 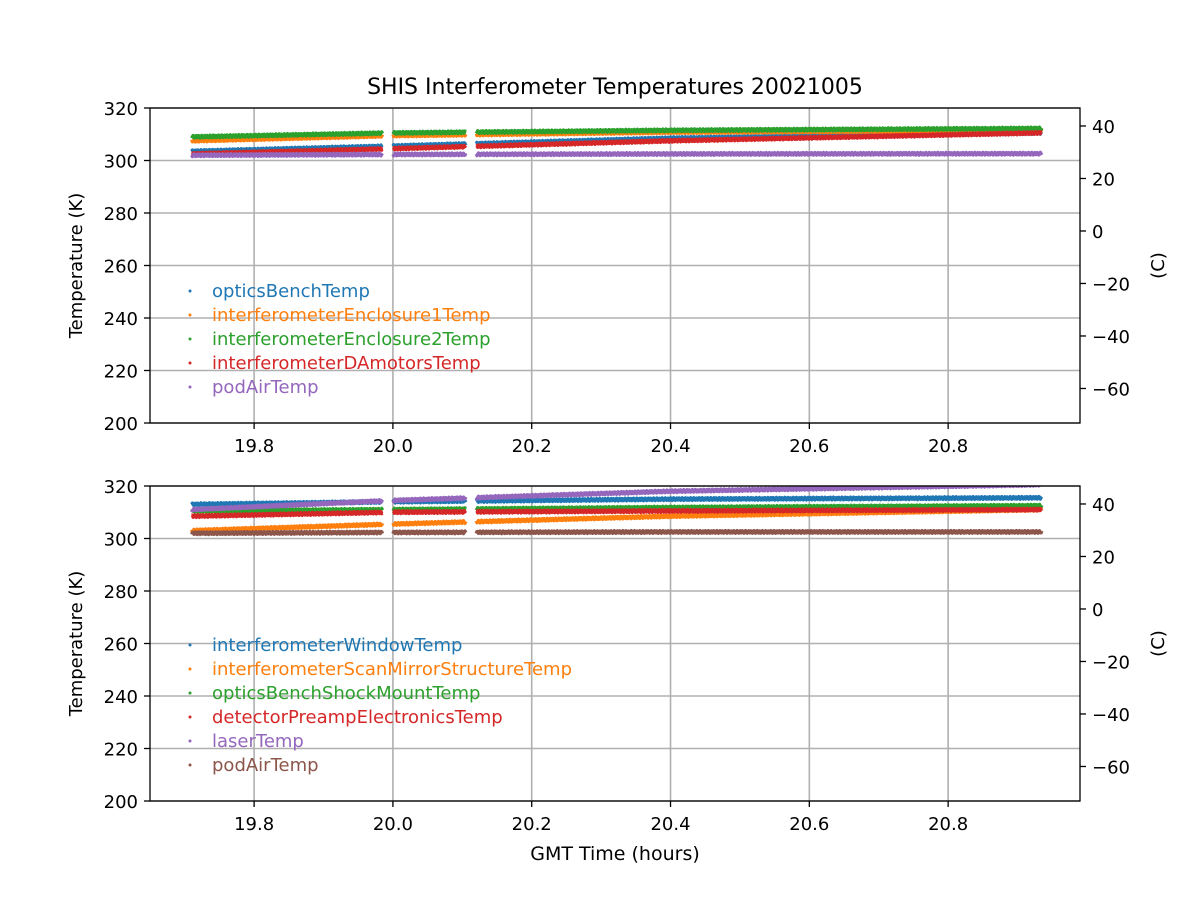 What do you see at coordinates (616, 499) in the screenshot?
I see `data-series-laserTemp` at bounding box center [616, 499].